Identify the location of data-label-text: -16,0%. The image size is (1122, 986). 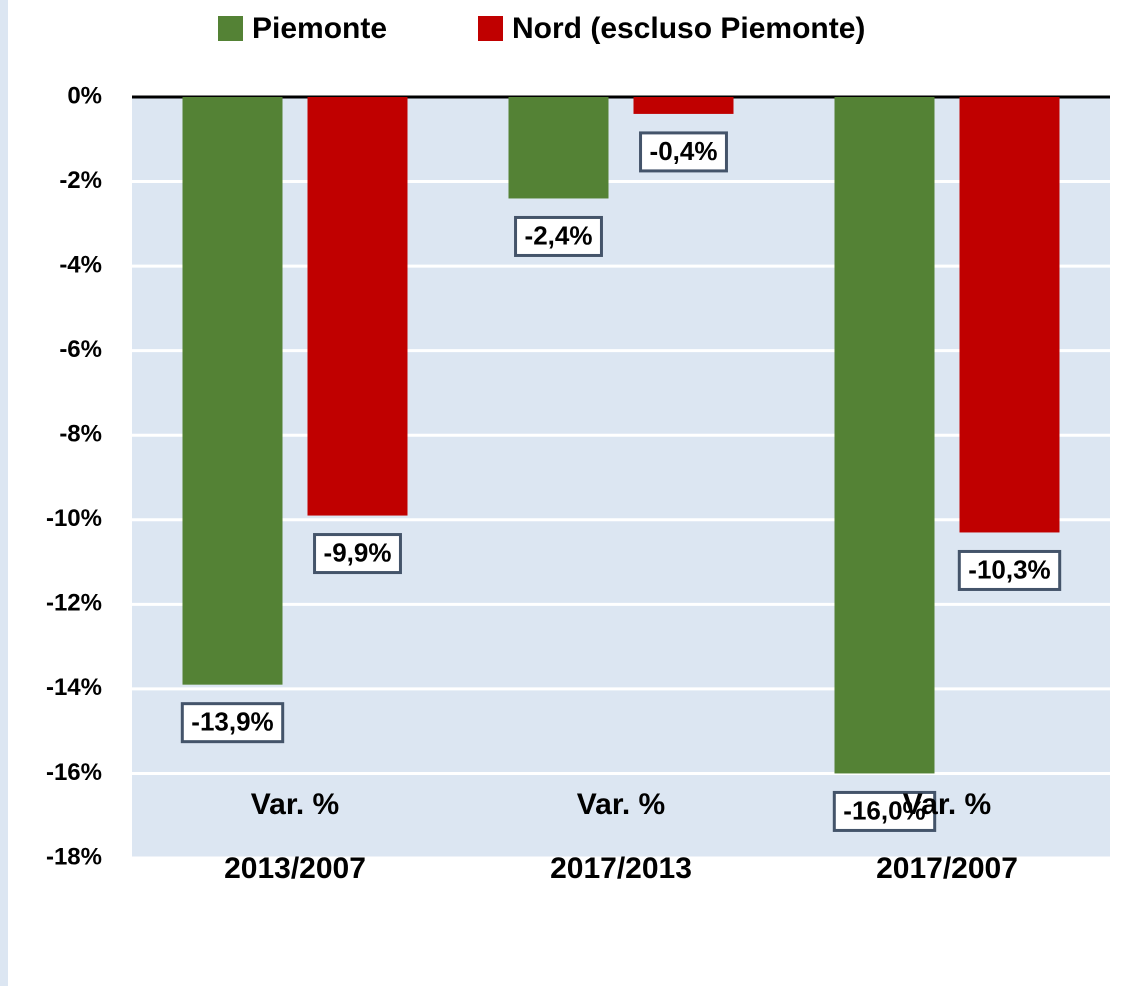
(884, 810).